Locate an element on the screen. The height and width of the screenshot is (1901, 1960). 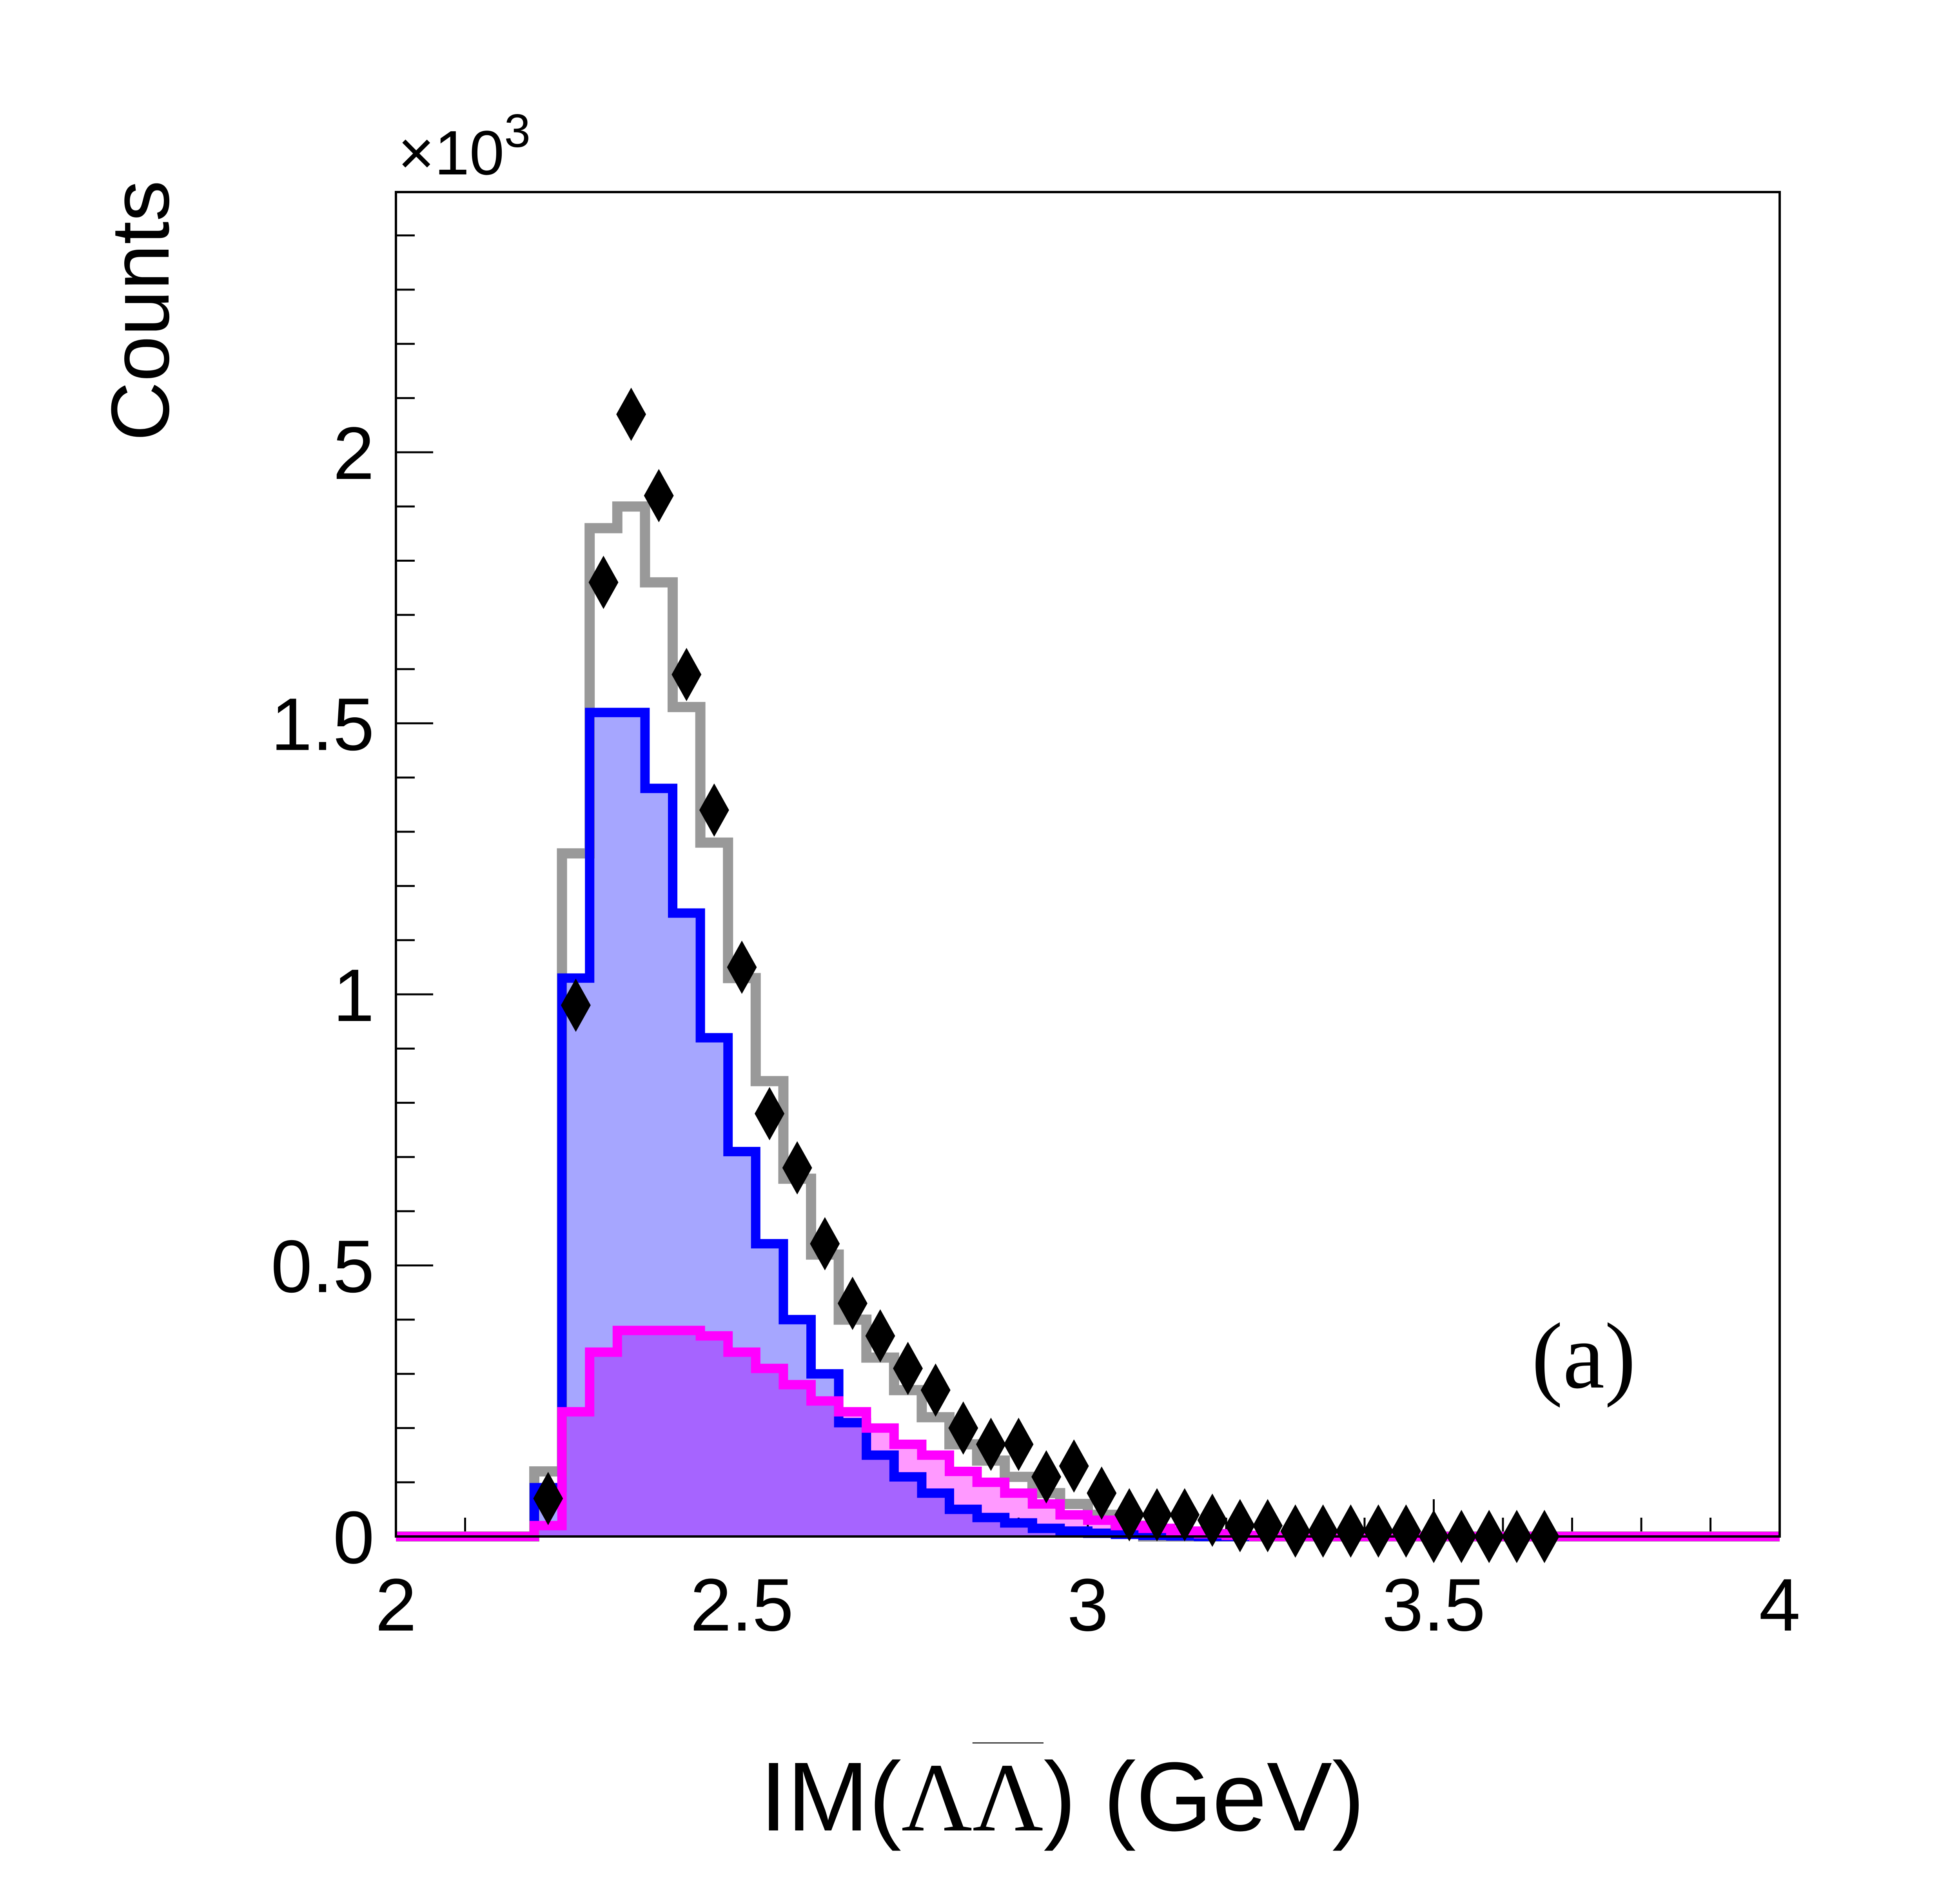
x-axis-title: IM(ΛΛ) (GeV) is located at coordinates (1062, 1797).